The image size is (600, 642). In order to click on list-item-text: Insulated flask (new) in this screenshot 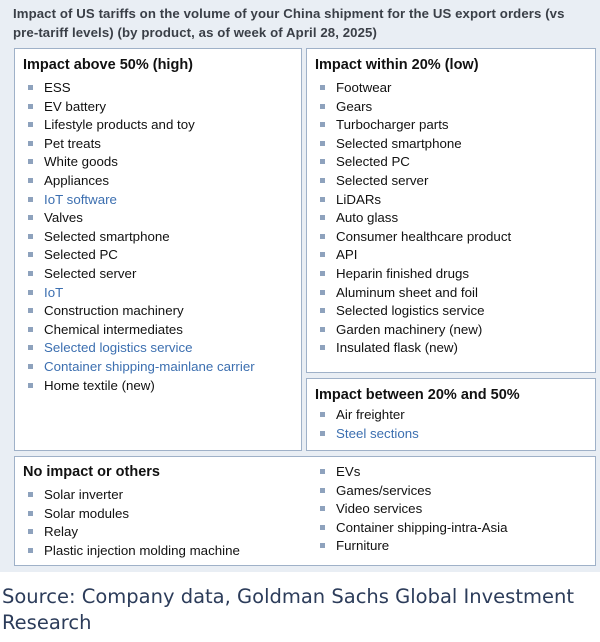, I will do `click(397, 348)`.